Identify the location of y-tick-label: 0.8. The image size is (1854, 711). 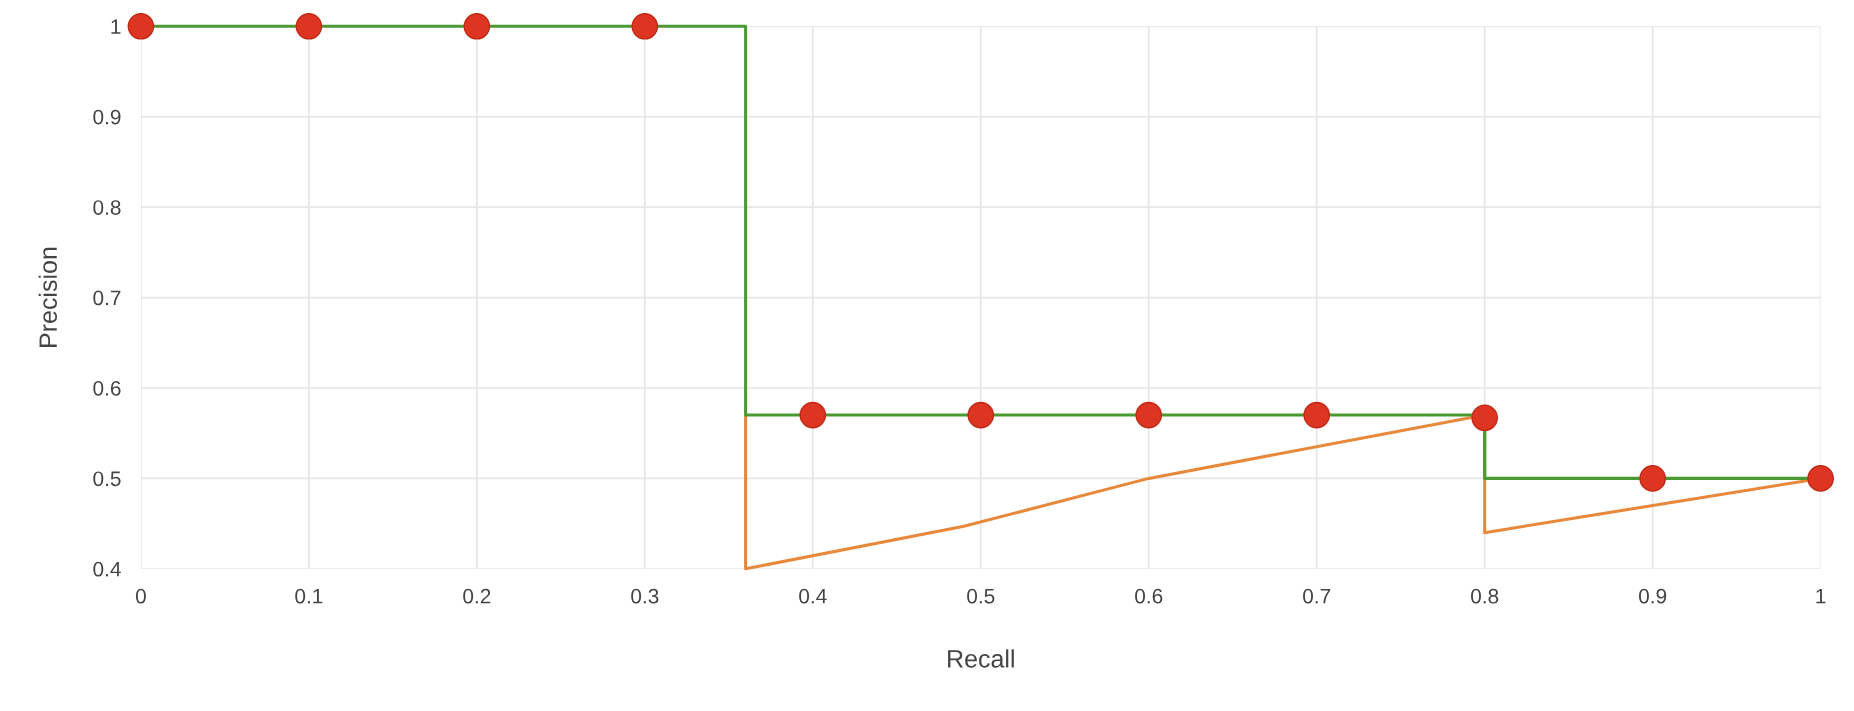
(107, 207).